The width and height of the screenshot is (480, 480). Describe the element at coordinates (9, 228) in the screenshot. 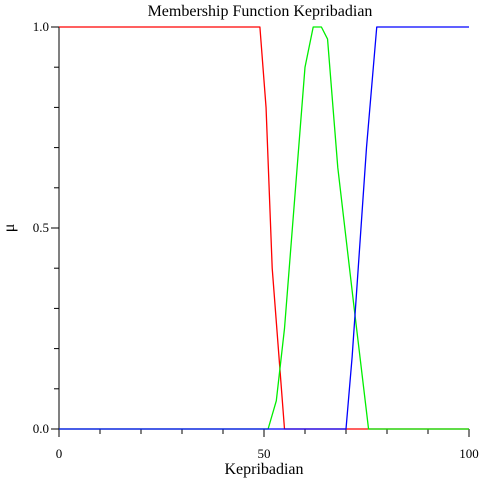

I see `y-axis-label: μ` at that location.